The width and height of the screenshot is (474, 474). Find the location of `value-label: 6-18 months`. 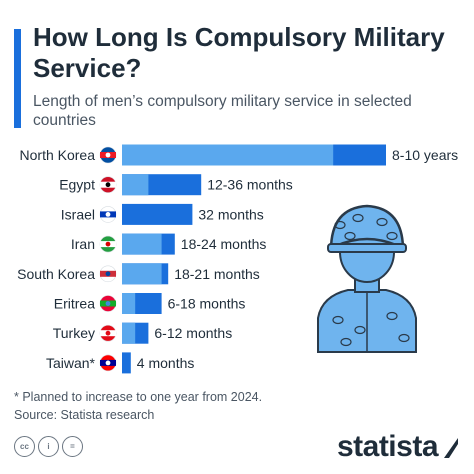

value-label: 6-18 months is located at coordinates (207, 304).